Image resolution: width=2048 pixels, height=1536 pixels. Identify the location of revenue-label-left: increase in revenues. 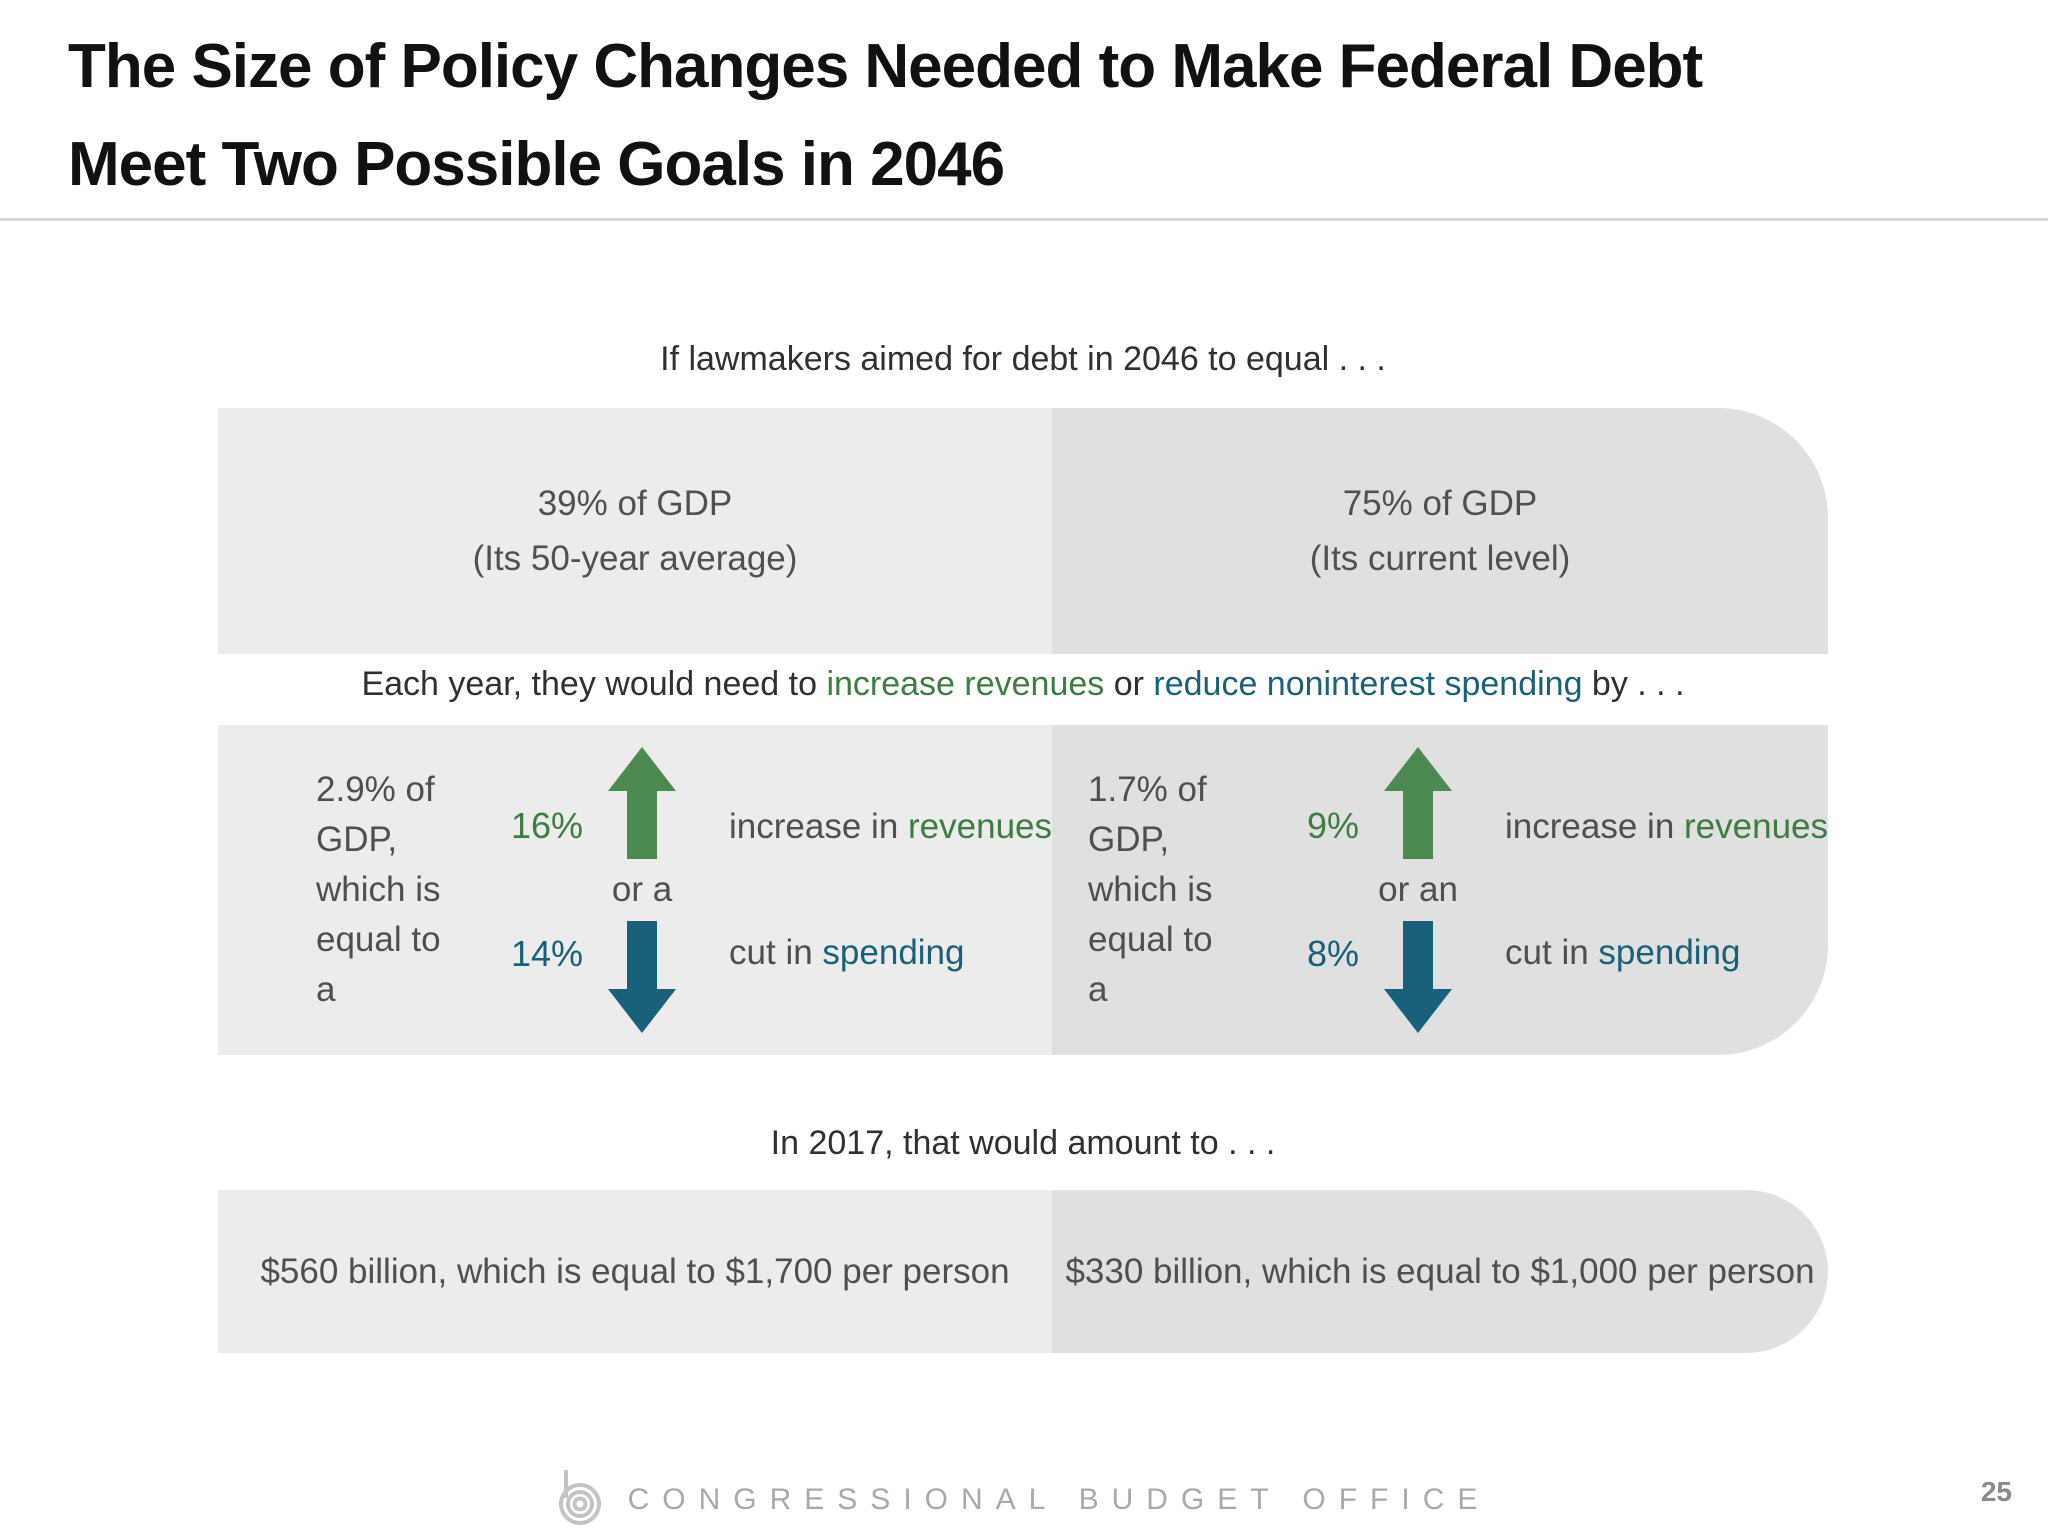
(876, 833).